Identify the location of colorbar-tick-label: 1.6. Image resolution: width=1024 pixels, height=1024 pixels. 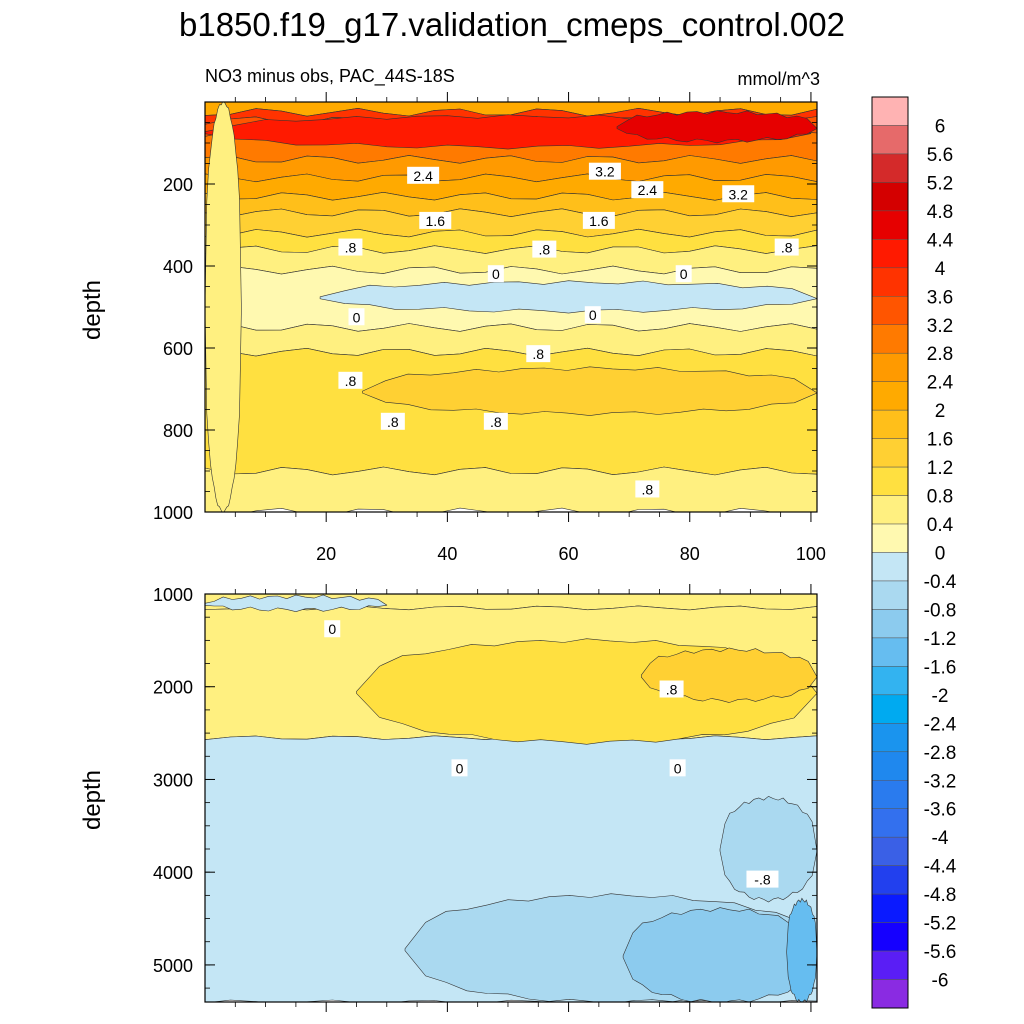
(940, 440).